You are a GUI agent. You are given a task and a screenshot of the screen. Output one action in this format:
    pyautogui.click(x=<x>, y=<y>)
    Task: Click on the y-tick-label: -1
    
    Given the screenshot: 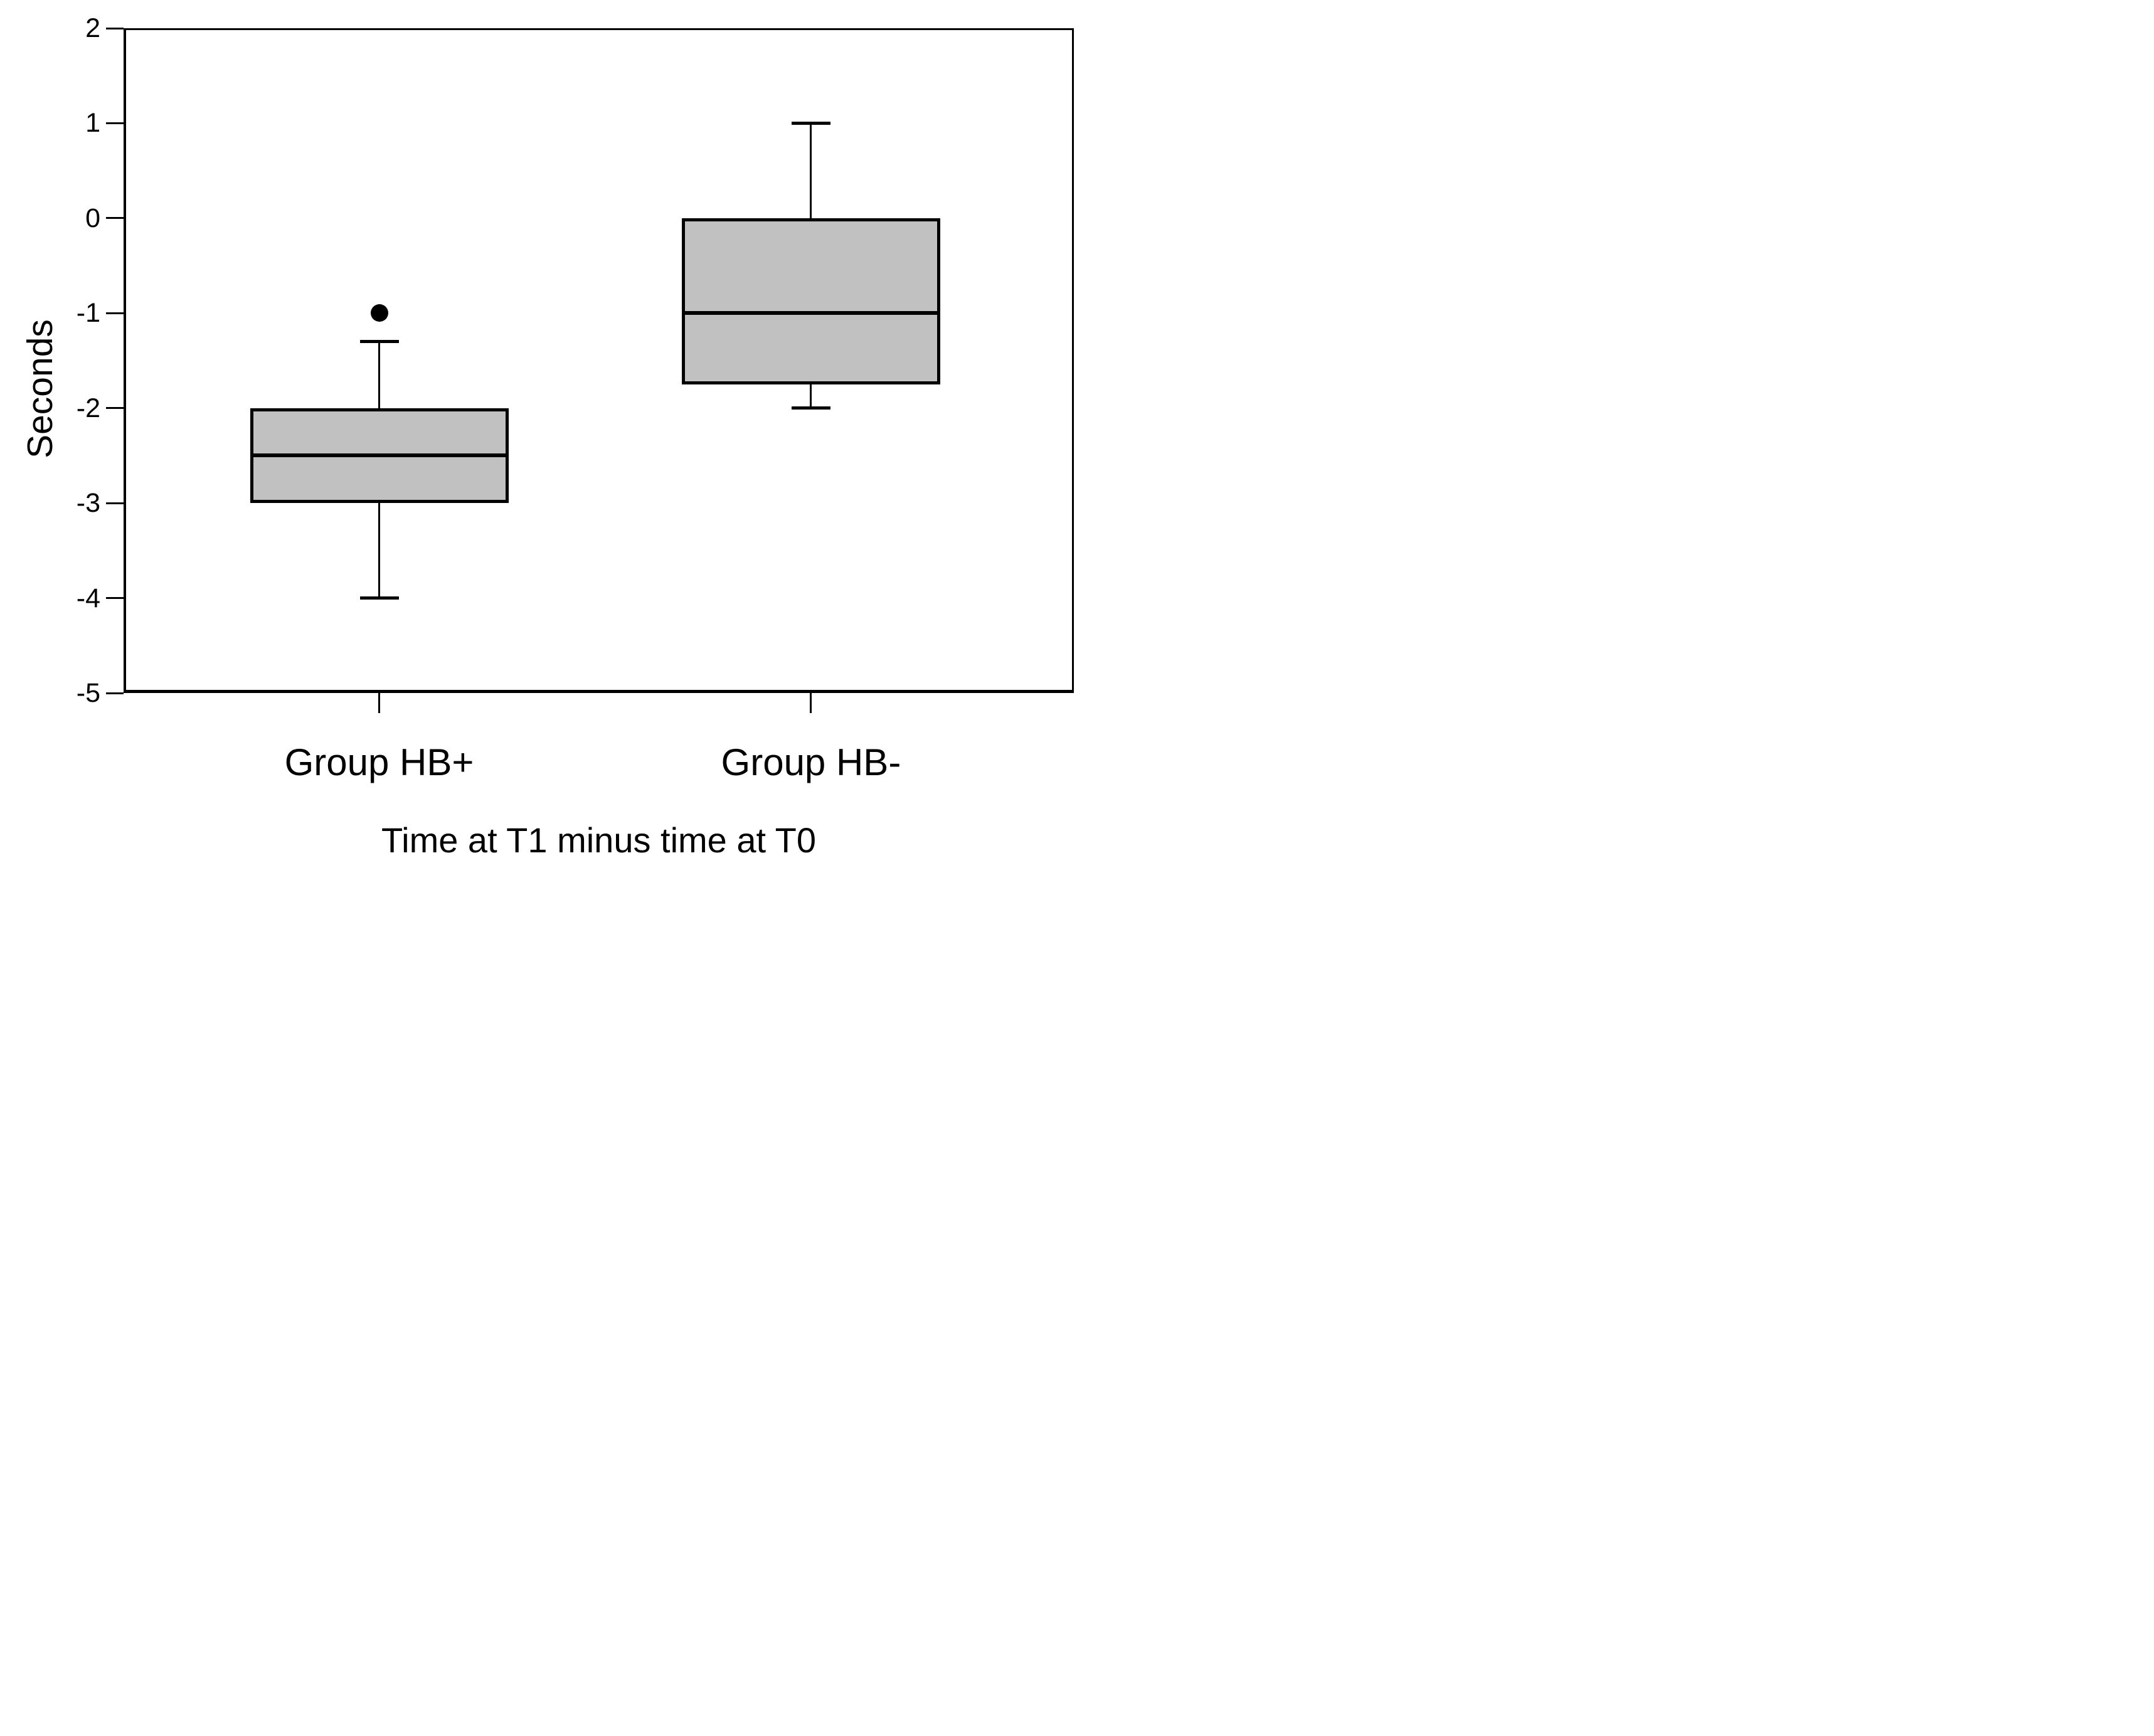 What is the action you would take?
    pyautogui.click(x=88, y=313)
    